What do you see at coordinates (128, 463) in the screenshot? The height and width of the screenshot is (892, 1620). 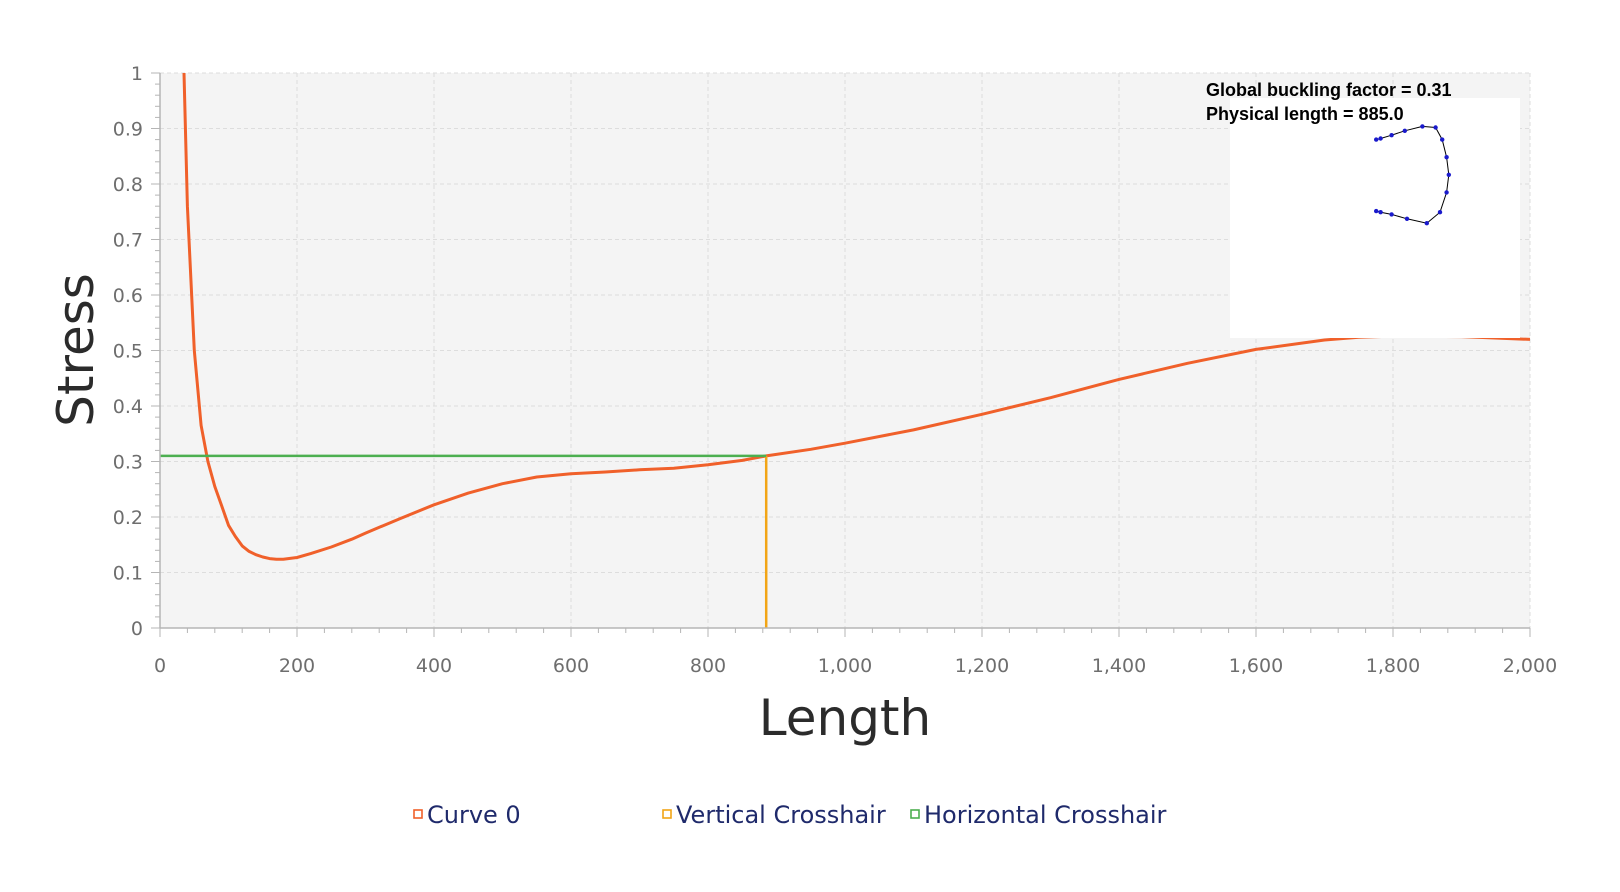 I see `y-tick-label: 0.3` at bounding box center [128, 463].